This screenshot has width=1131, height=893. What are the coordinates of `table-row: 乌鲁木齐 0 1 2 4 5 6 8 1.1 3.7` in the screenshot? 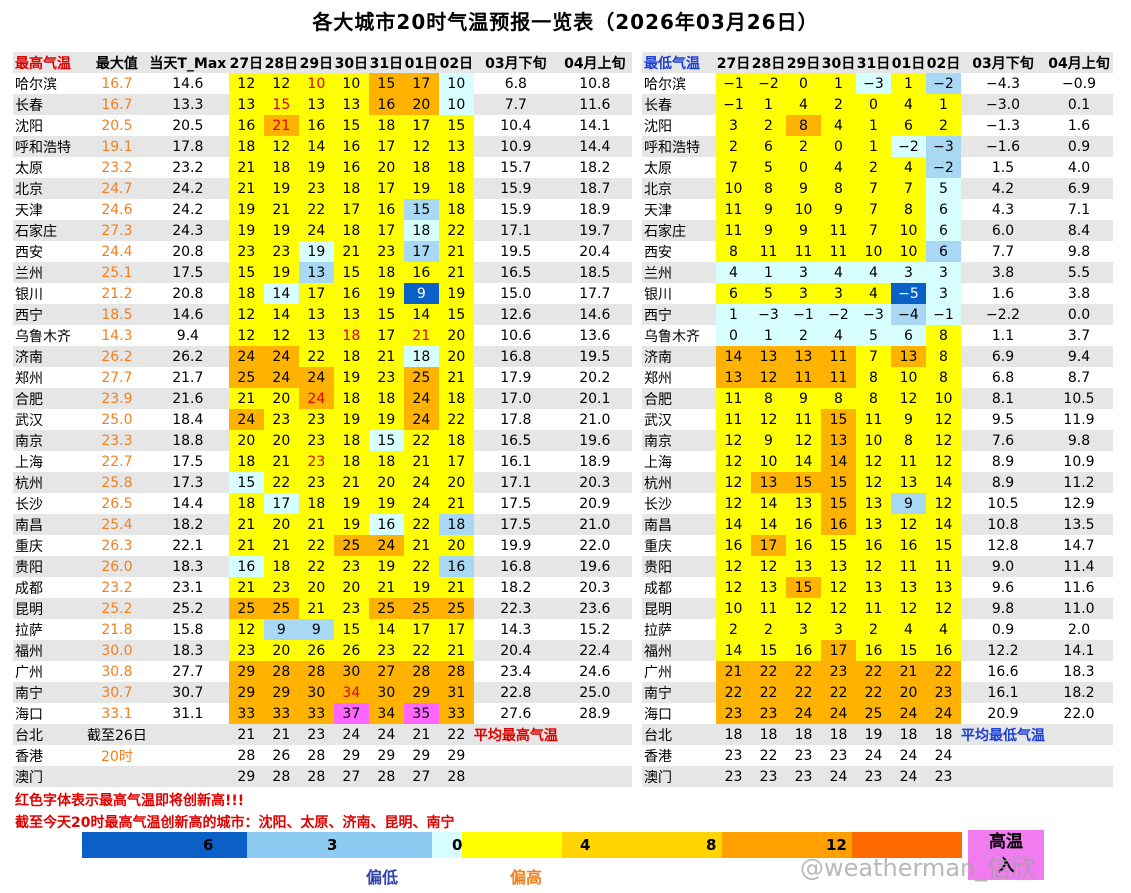 It's located at (877, 335).